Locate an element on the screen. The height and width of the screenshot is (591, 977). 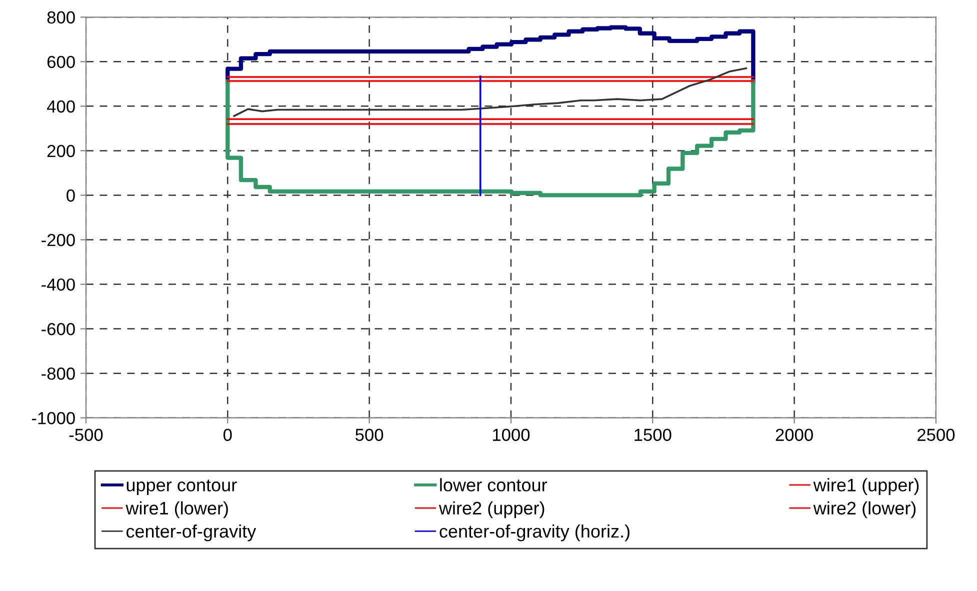
legend-label: upper contour is located at coordinates (181, 487).